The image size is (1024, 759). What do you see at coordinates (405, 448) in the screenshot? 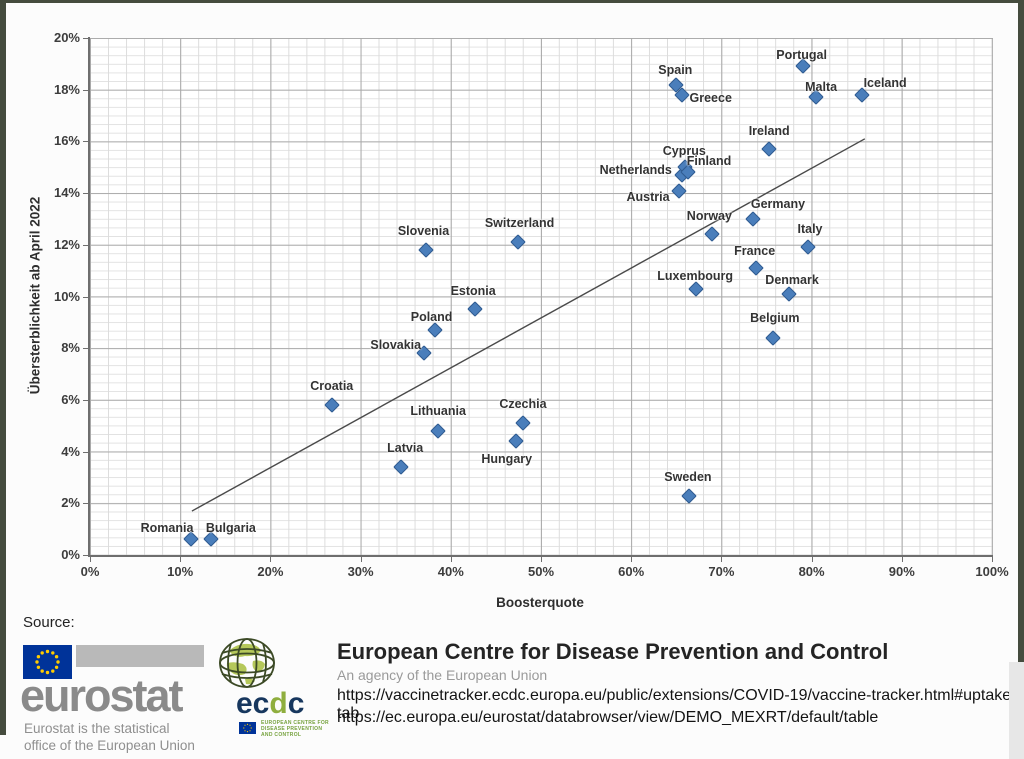
I see `data-point-label-latvia: Latvia` at bounding box center [405, 448].